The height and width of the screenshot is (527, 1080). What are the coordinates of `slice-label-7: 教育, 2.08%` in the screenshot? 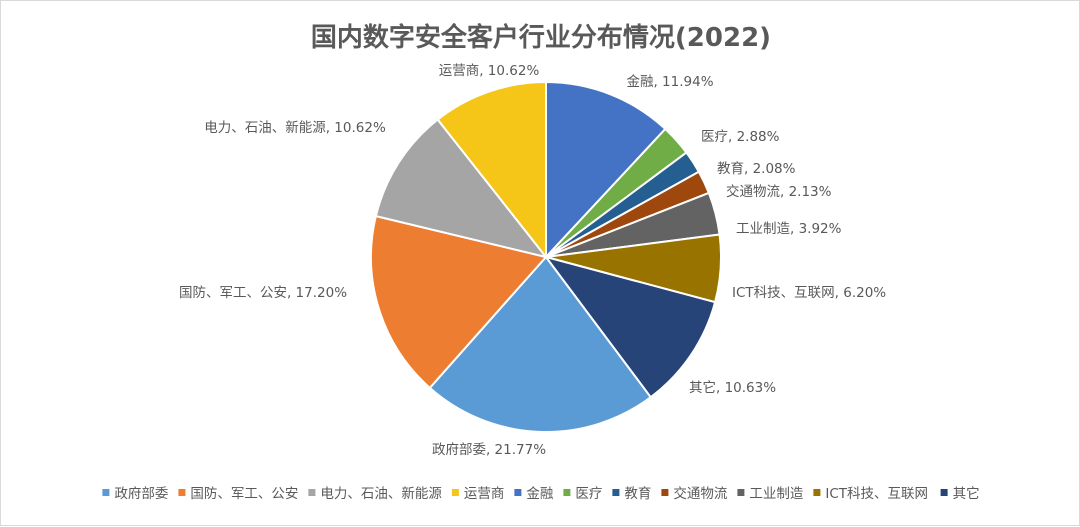 It's located at (756, 169).